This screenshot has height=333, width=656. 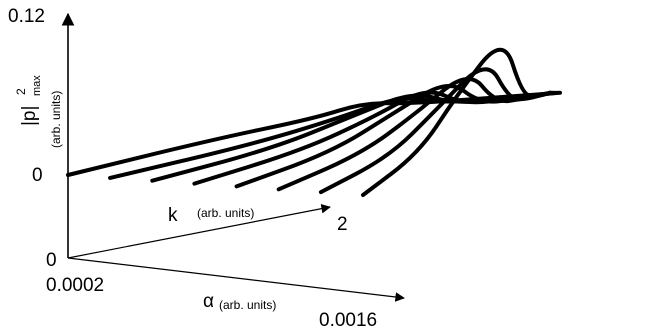 What do you see at coordinates (37, 175) in the screenshot?
I see `z-tick-zero: 0` at bounding box center [37, 175].